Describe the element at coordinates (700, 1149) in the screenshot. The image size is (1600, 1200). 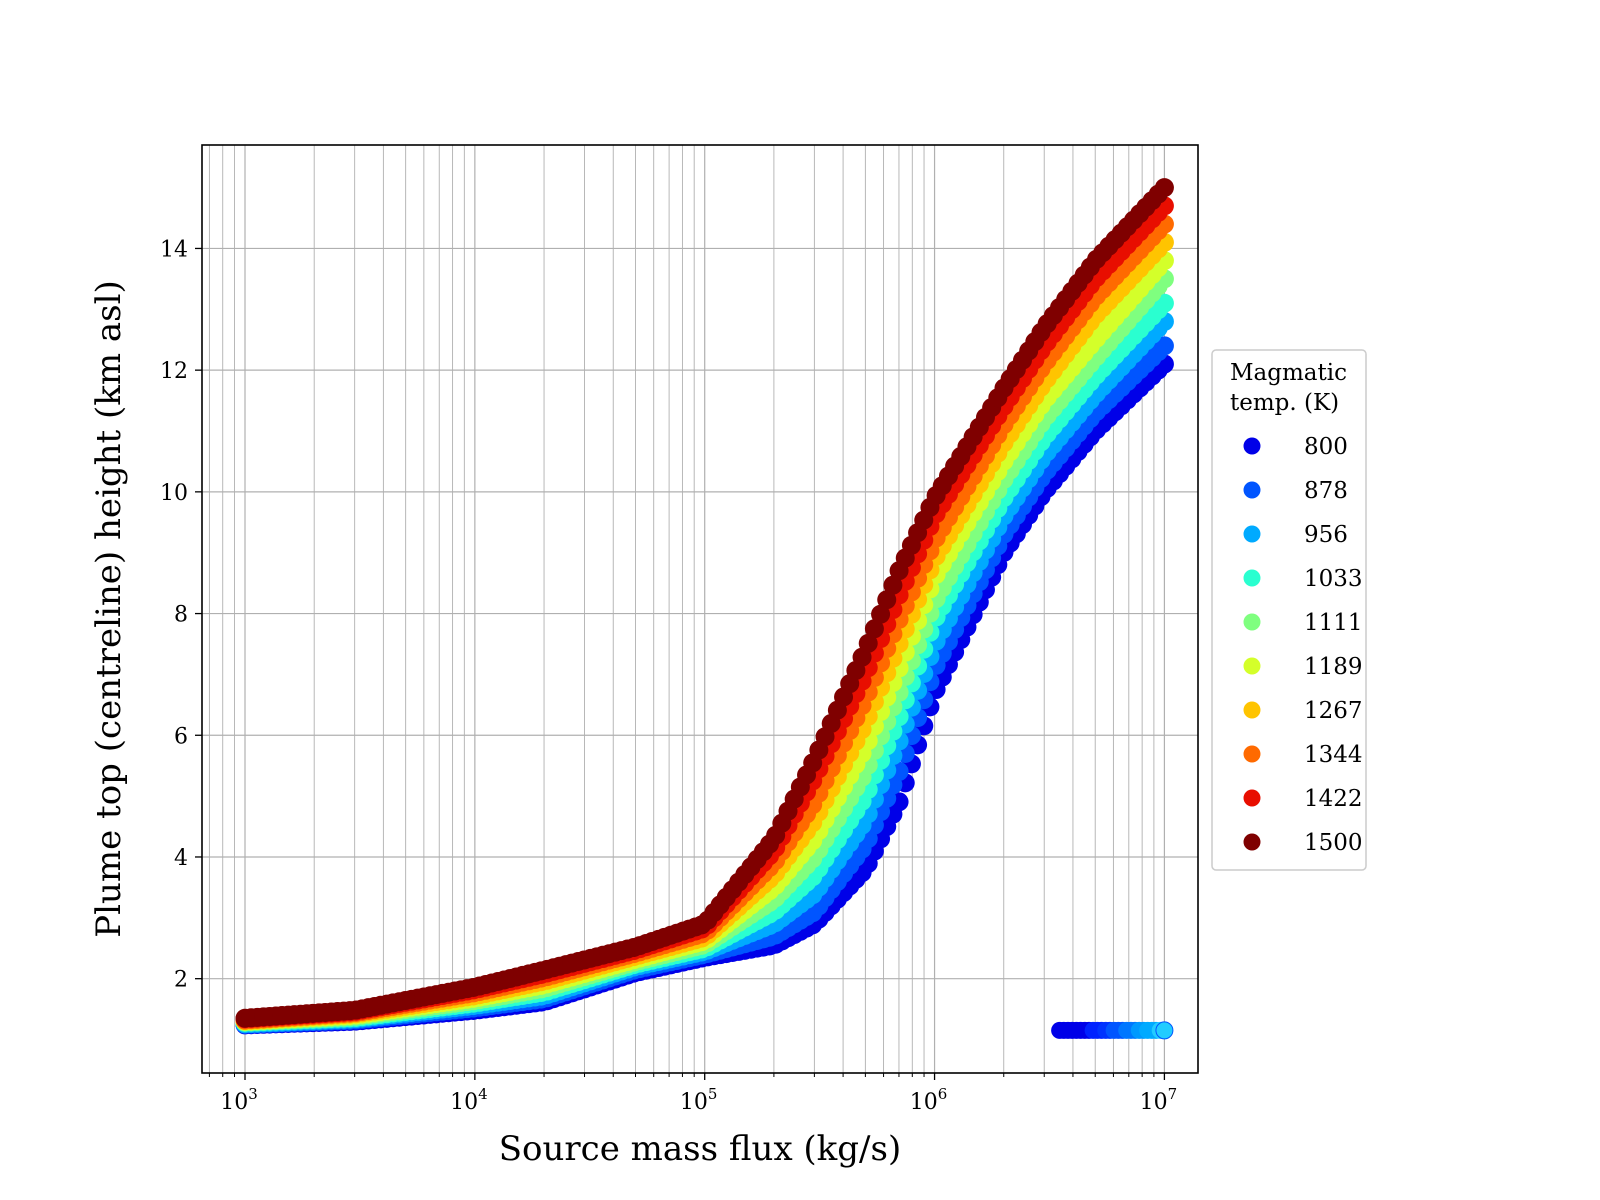
I see `x-axis-title: Source mass flux (kg/s)` at that location.